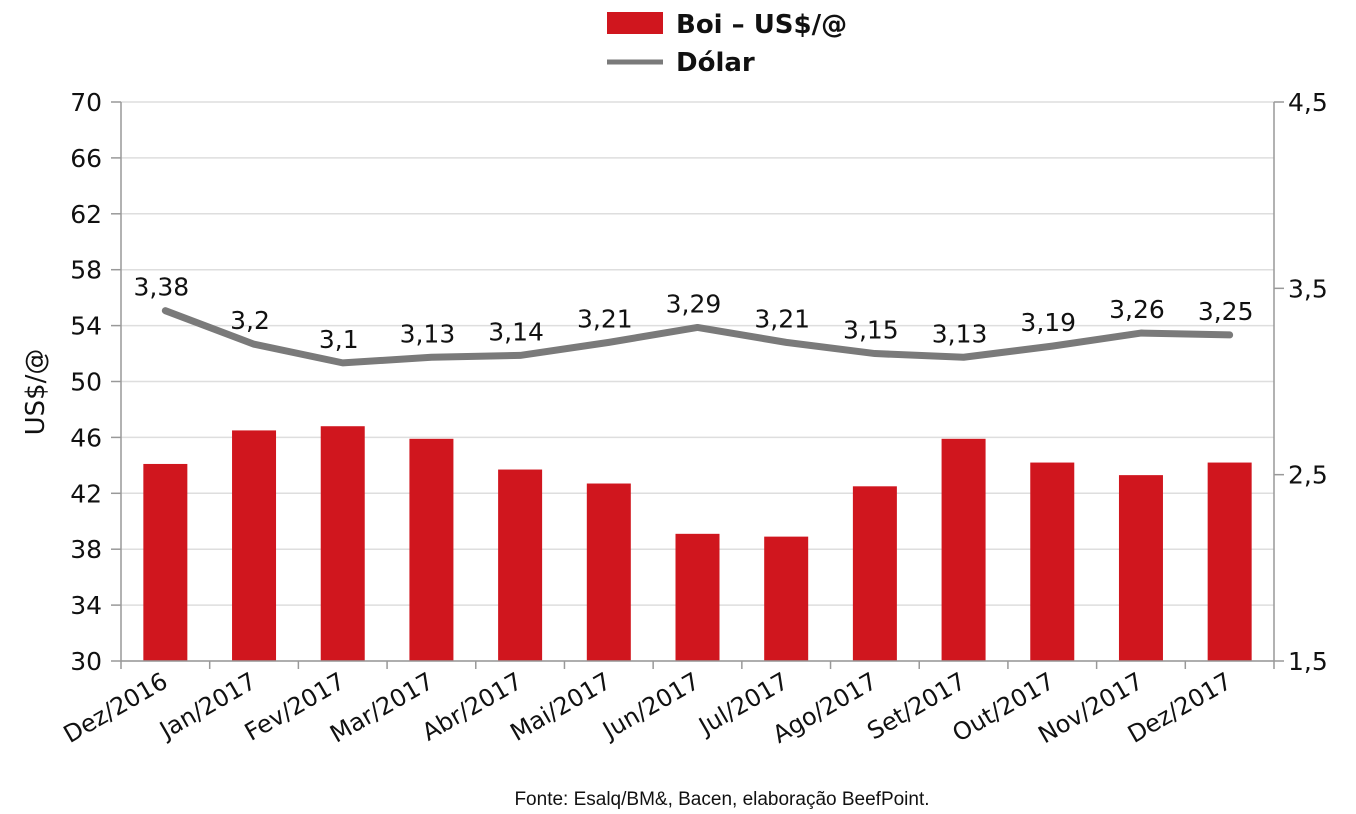 This screenshot has width=1356, height=814. I want to click on legend: Boi – US$/@ Dólar, so click(727, 44).